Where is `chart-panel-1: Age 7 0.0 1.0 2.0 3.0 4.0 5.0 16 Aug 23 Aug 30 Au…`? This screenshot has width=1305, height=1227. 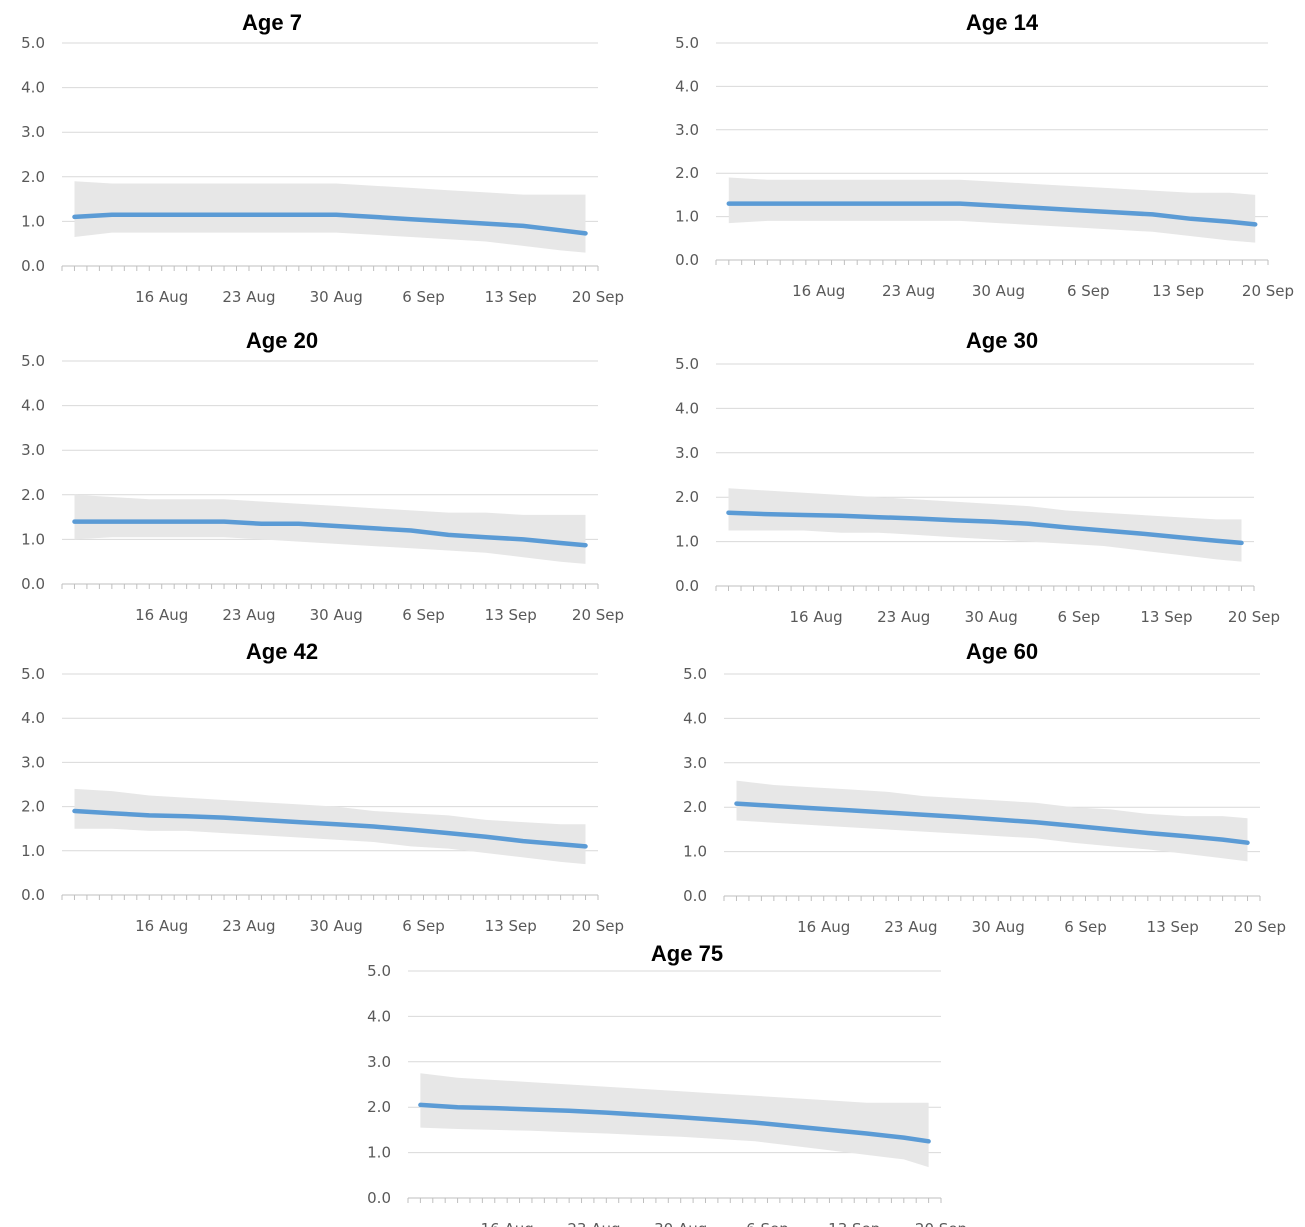 chart-panel-1: Age 7 0.0 1.0 2.0 3.0 4.0 5.0 16 Aug 23 Aug 30 Au… is located at coordinates (322, 158).